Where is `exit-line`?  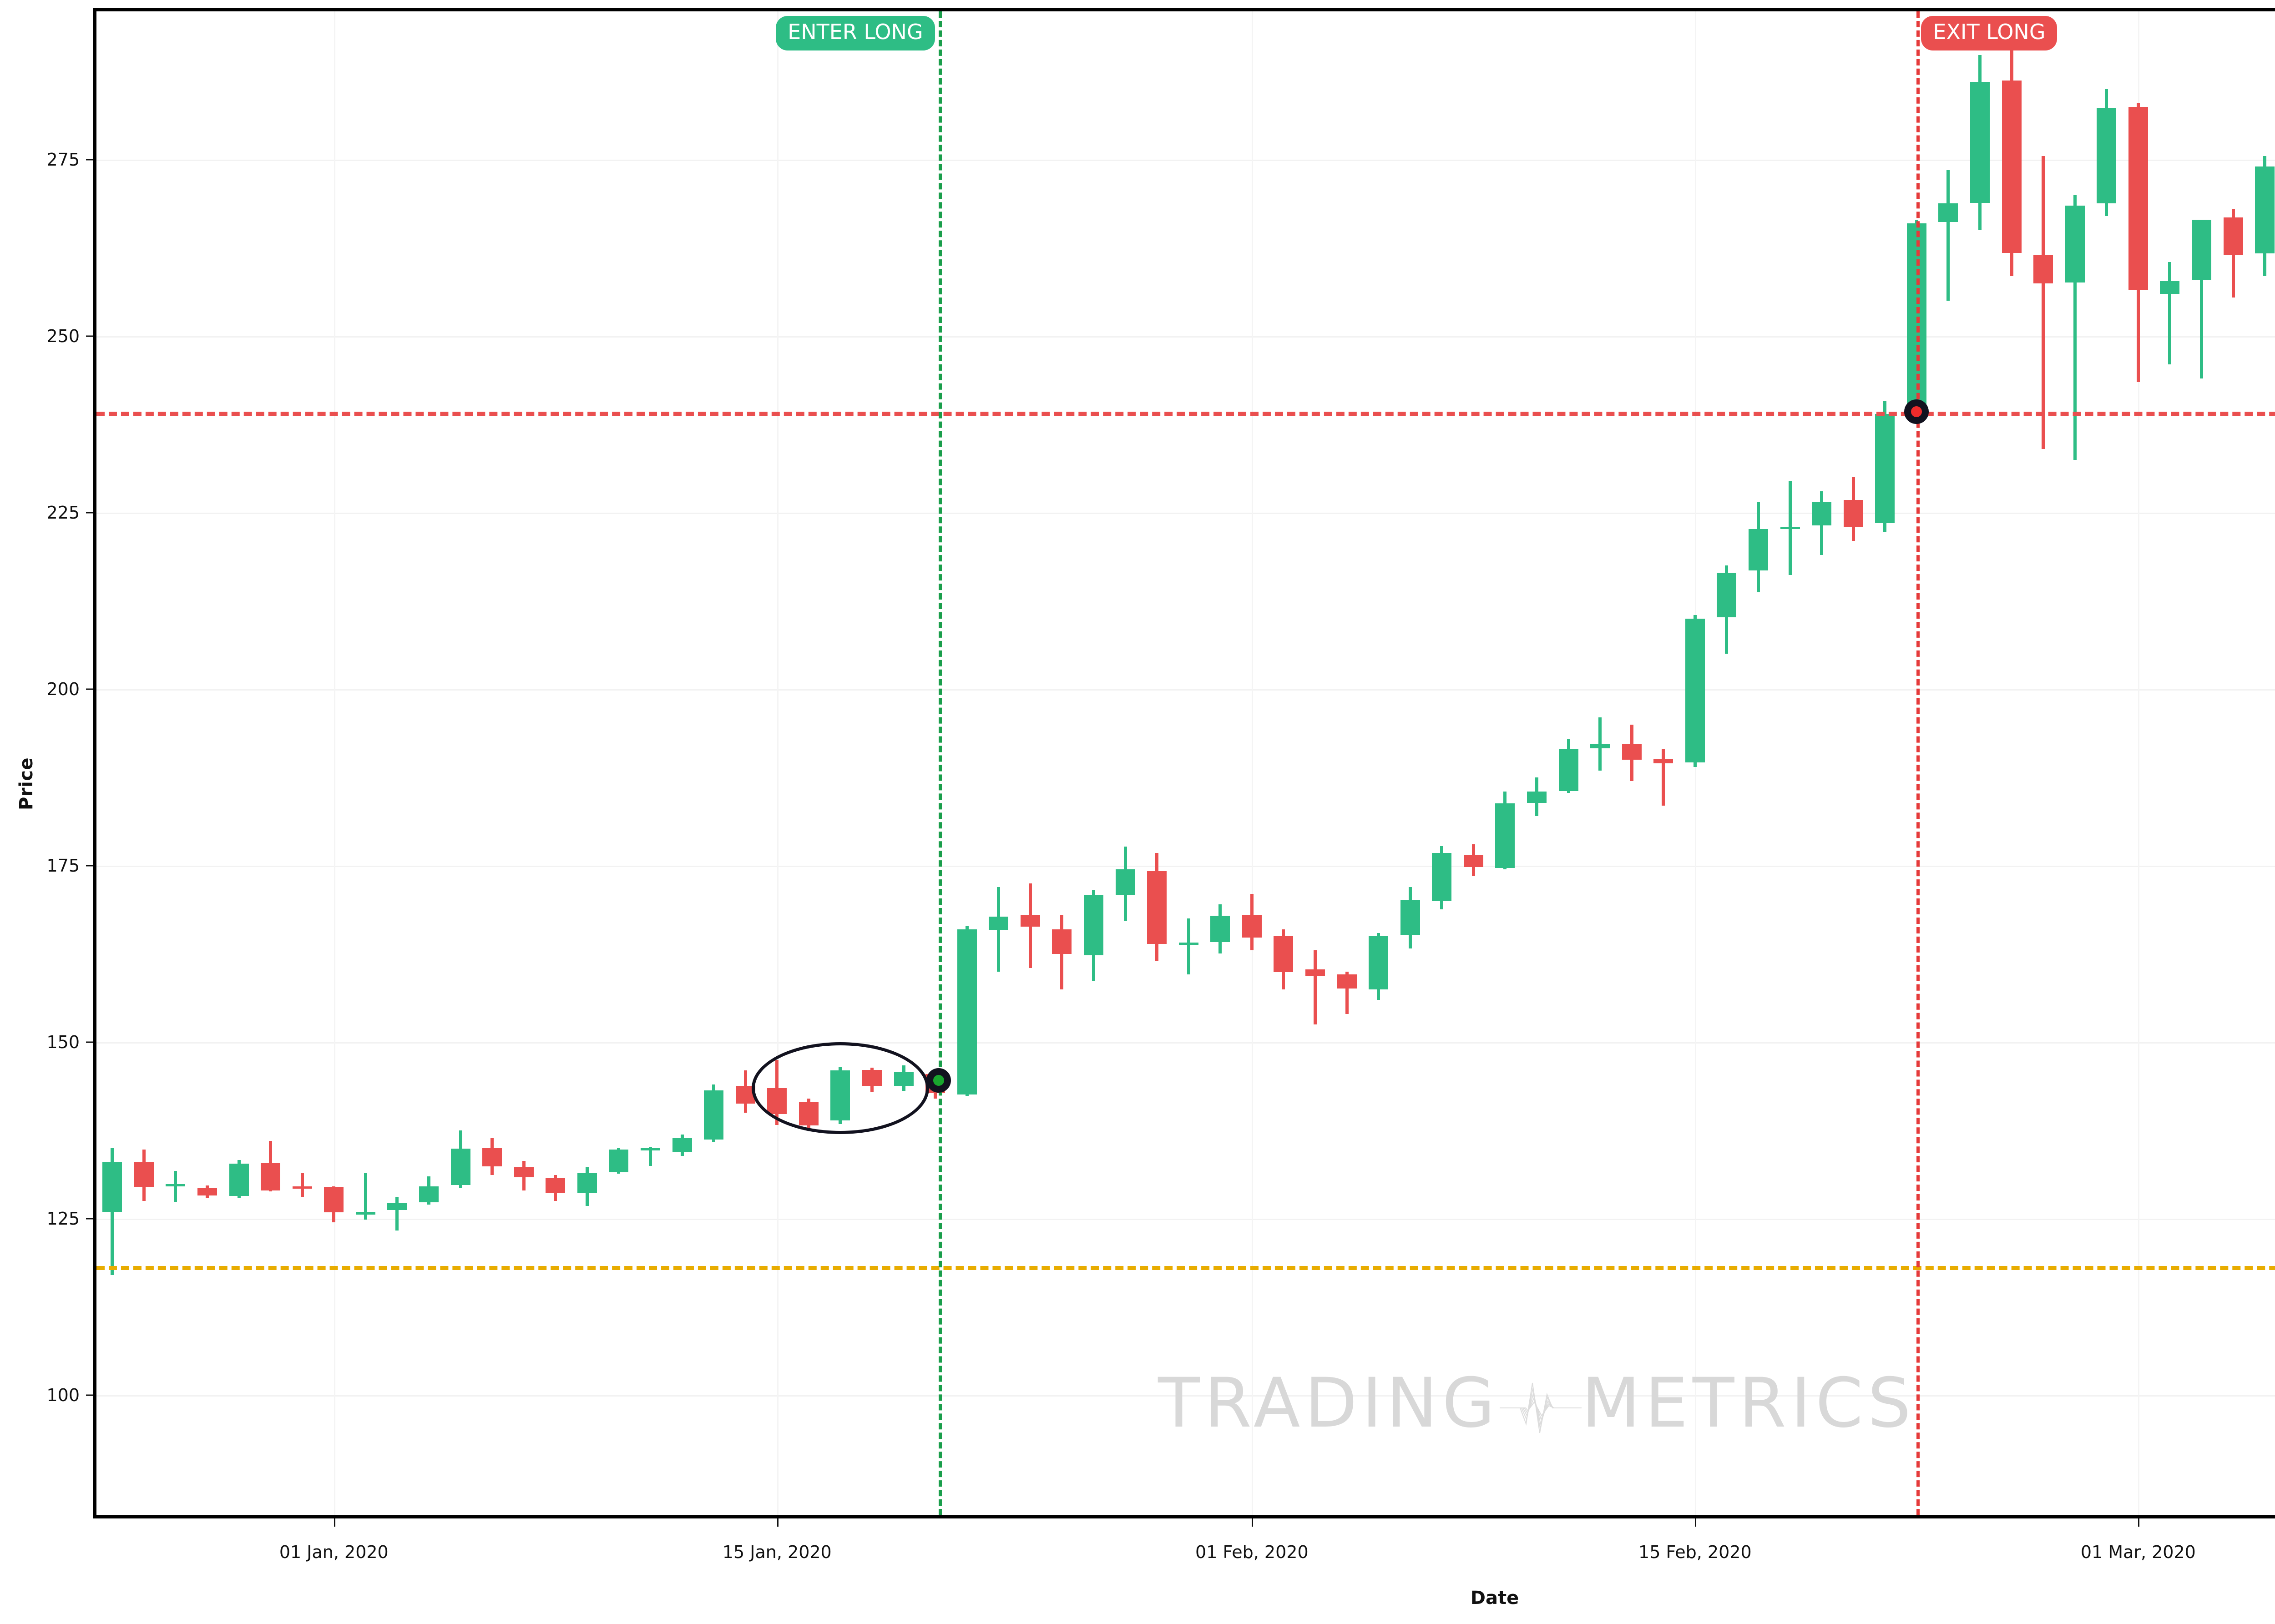
exit-line is located at coordinates (1918, 763).